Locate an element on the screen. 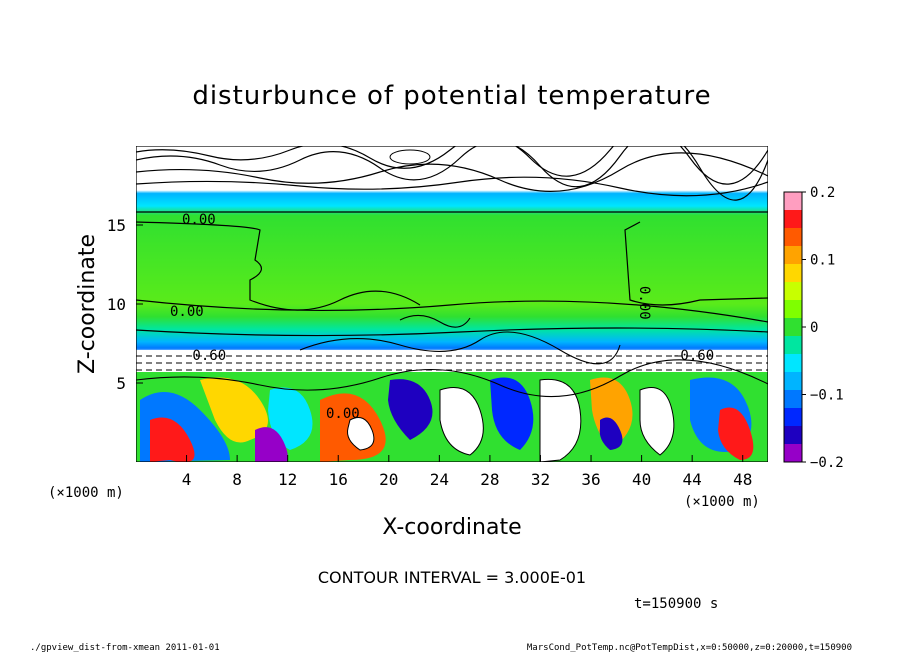  x-tick-label: 36 is located at coordinates (590, 479).